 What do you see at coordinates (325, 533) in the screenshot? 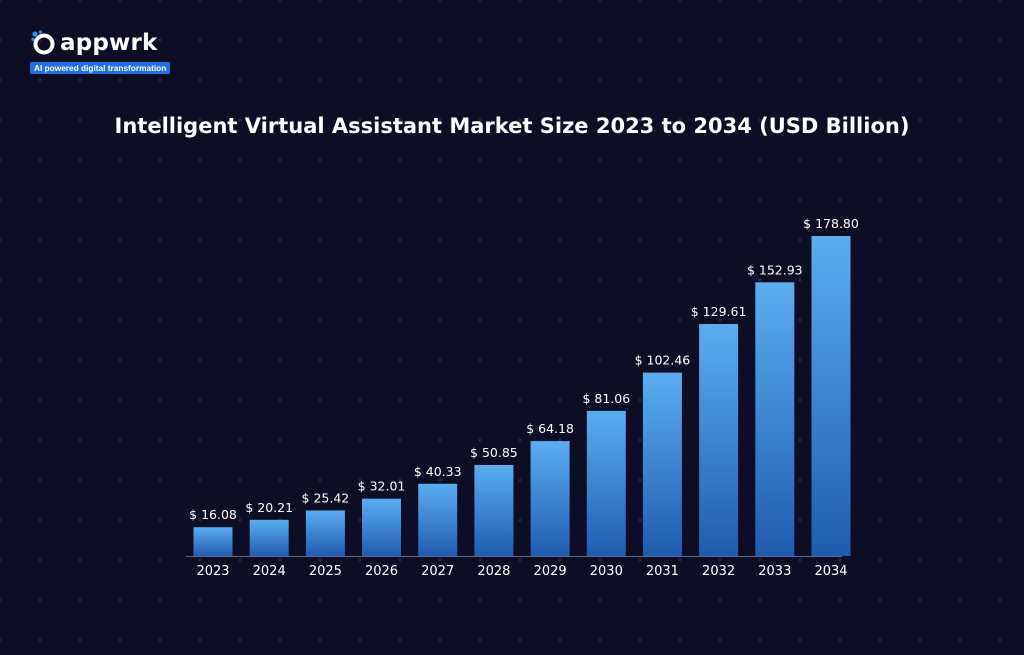
I see `bar-2025` at bounding box center [325, 533].